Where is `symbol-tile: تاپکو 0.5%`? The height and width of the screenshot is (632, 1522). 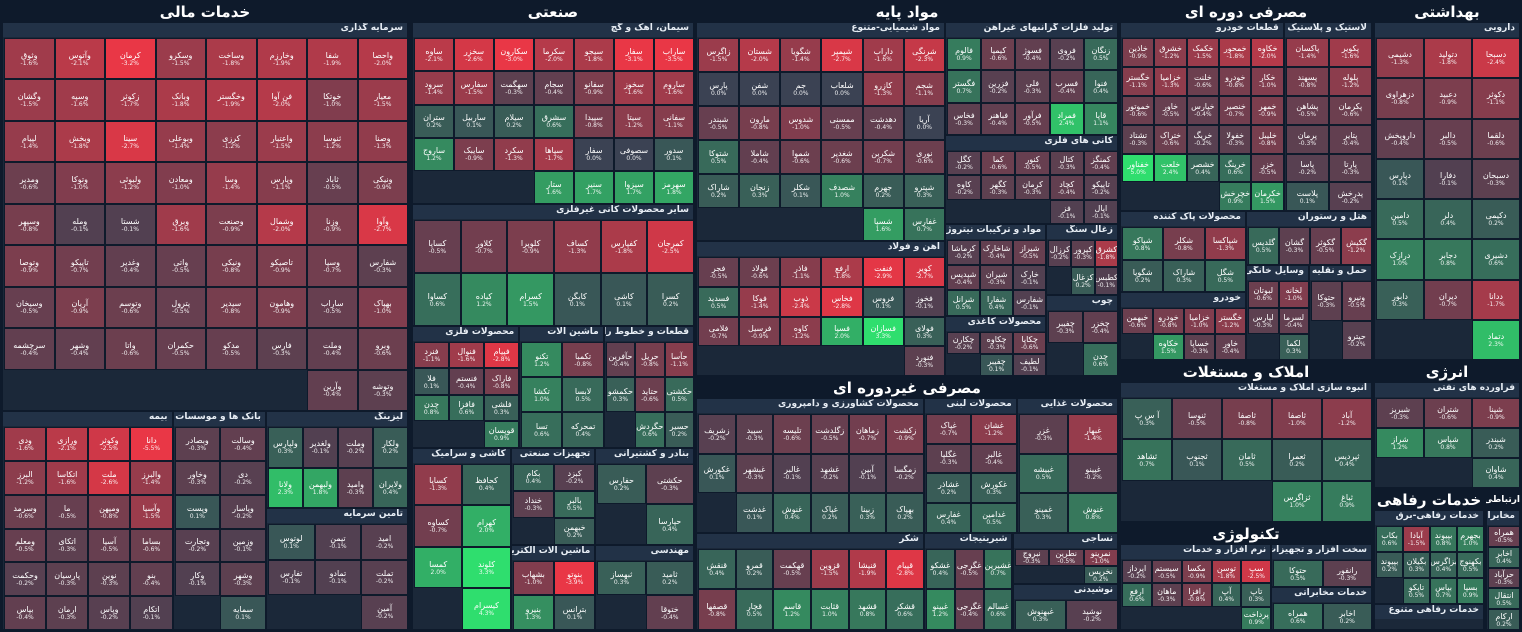
symbol-tile: تاپکو 0.5% is located at coordinates (1416, 590).